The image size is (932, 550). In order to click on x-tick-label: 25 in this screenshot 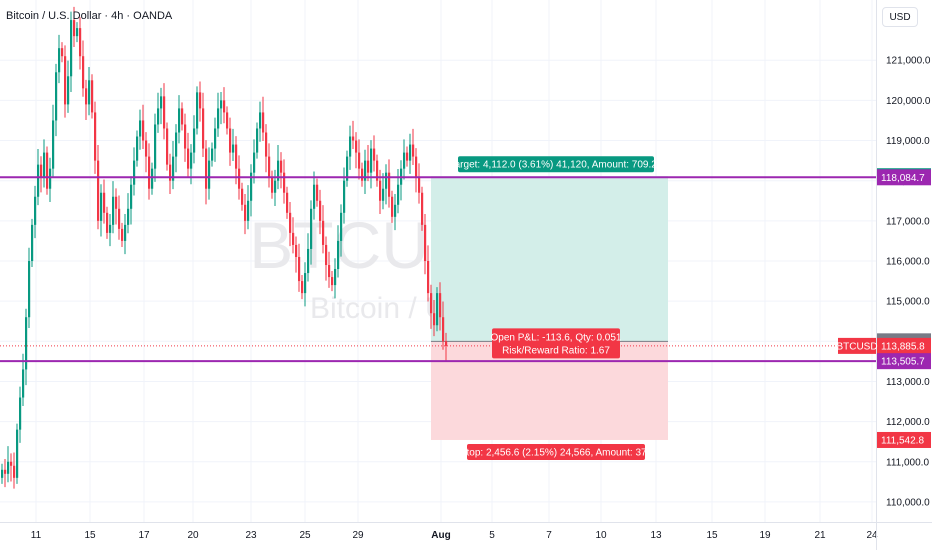, I will do `click(305, 535)`.